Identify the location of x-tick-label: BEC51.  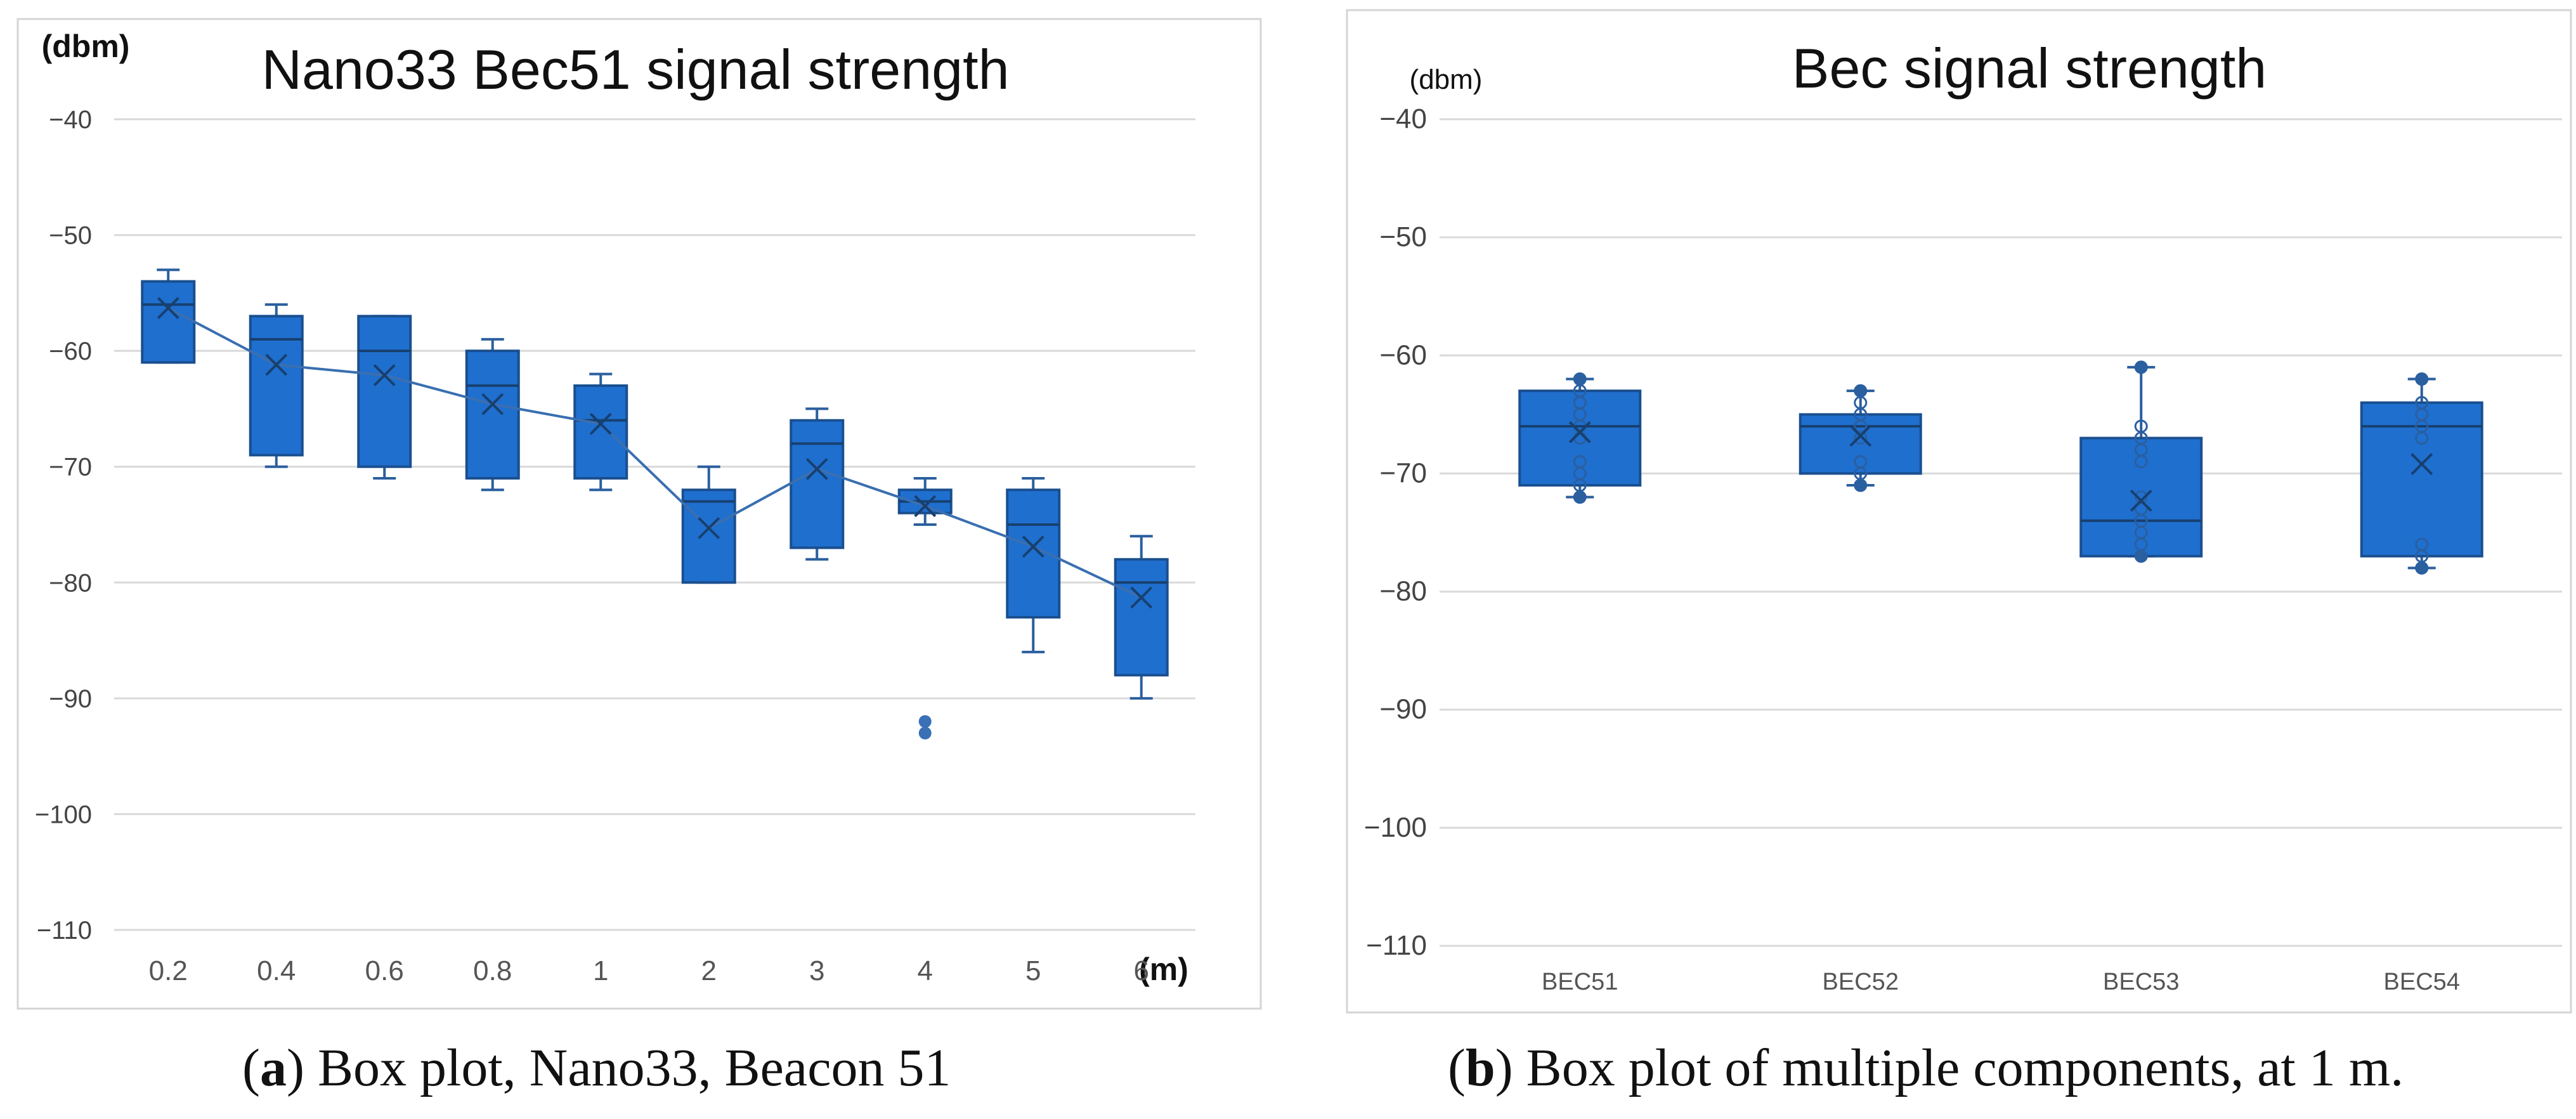
(1580, 982).